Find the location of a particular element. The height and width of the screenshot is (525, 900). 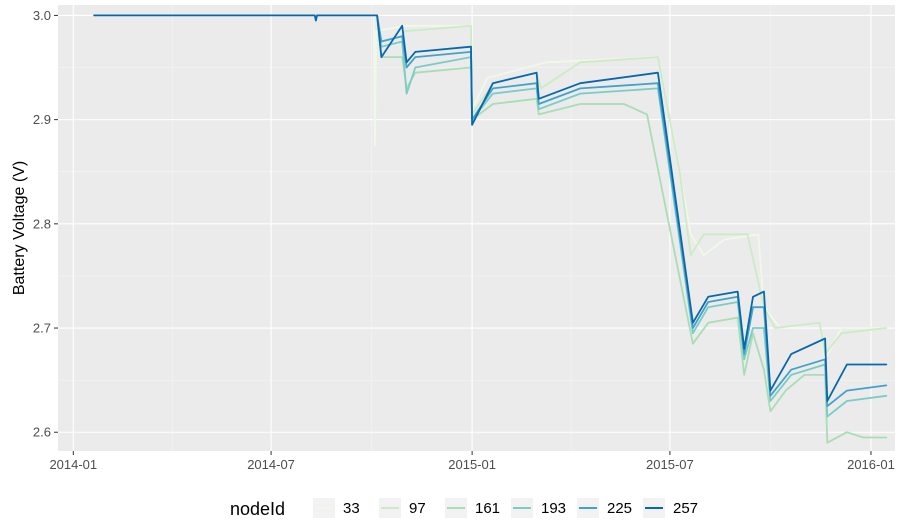

legend-label-97: 97 is located at coordinates (417, 508).